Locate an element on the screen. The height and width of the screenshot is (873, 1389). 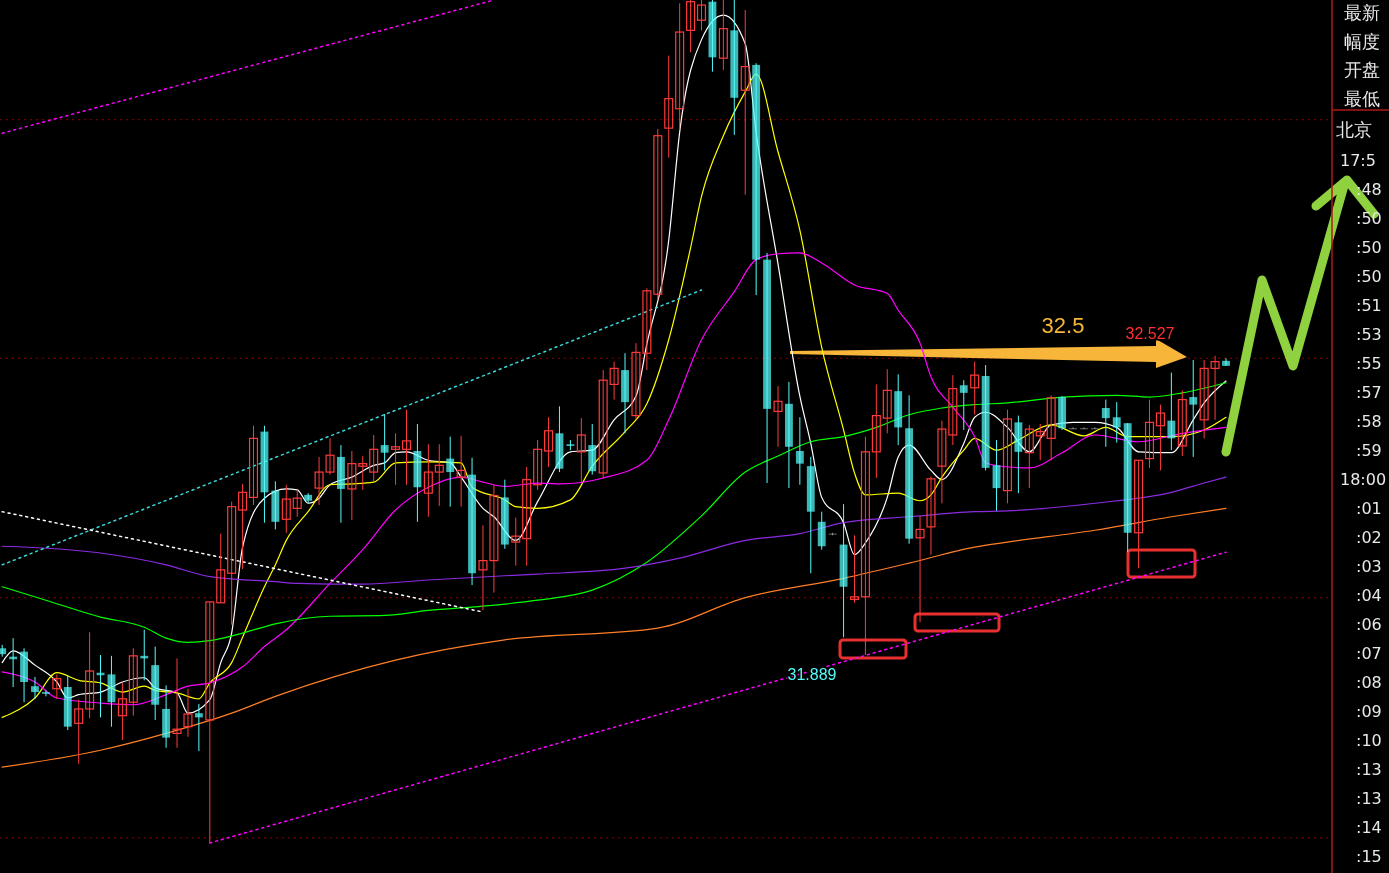
text: :14 is located at coordinates (1369, 827).